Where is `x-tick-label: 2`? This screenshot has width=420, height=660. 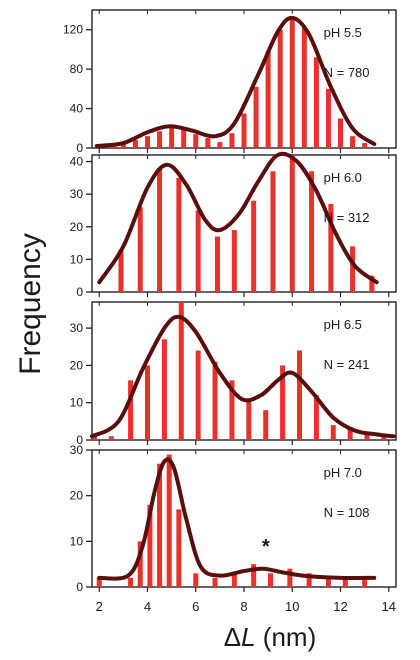
x-tick-label: 2 is located at coordinates (99, 606).